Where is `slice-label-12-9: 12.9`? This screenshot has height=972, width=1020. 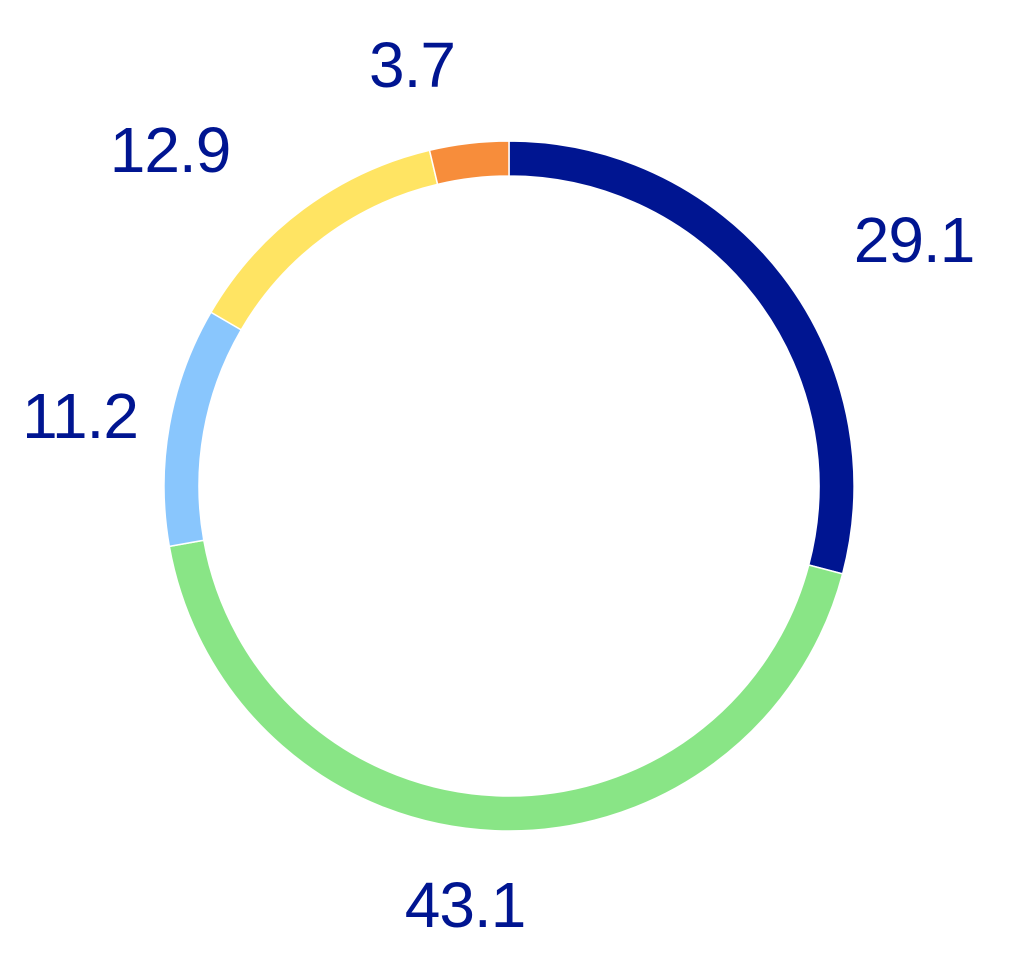
slice-label-12-9: 12.9 is located at coordinates (170, 150).